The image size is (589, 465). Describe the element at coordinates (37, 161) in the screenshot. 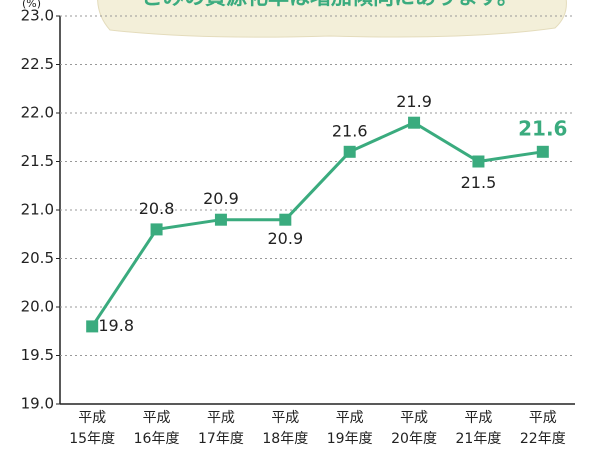

I see `y-tick-label: 21.5` at that location.